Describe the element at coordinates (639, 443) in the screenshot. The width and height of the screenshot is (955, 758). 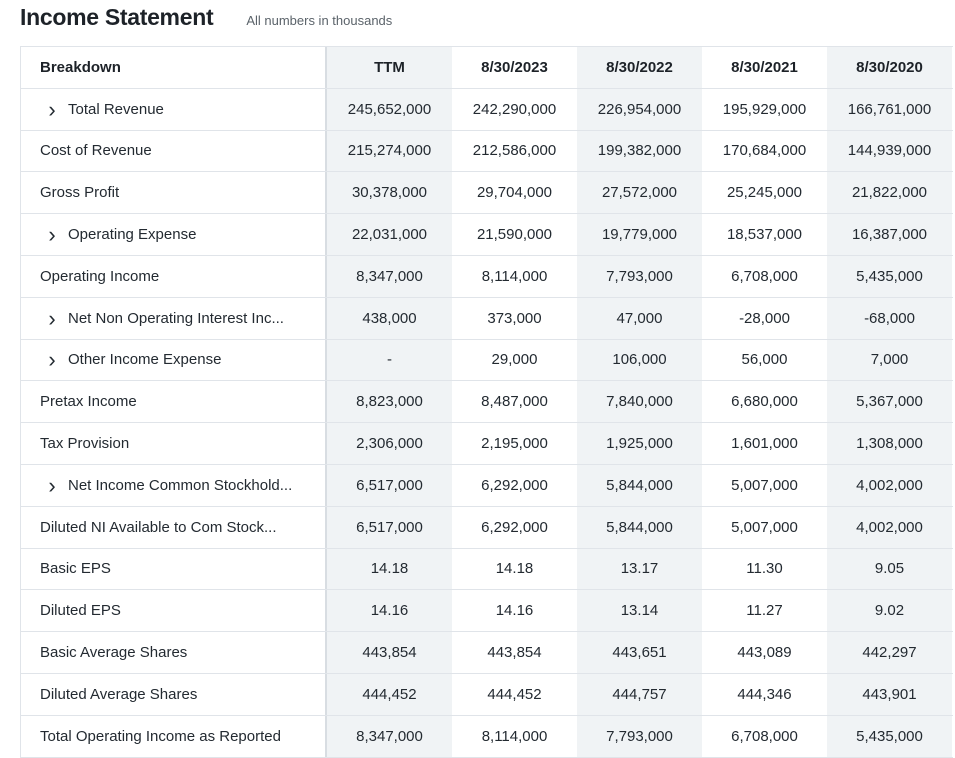
I see `value-cell-2022: 1,925,000` at that location.